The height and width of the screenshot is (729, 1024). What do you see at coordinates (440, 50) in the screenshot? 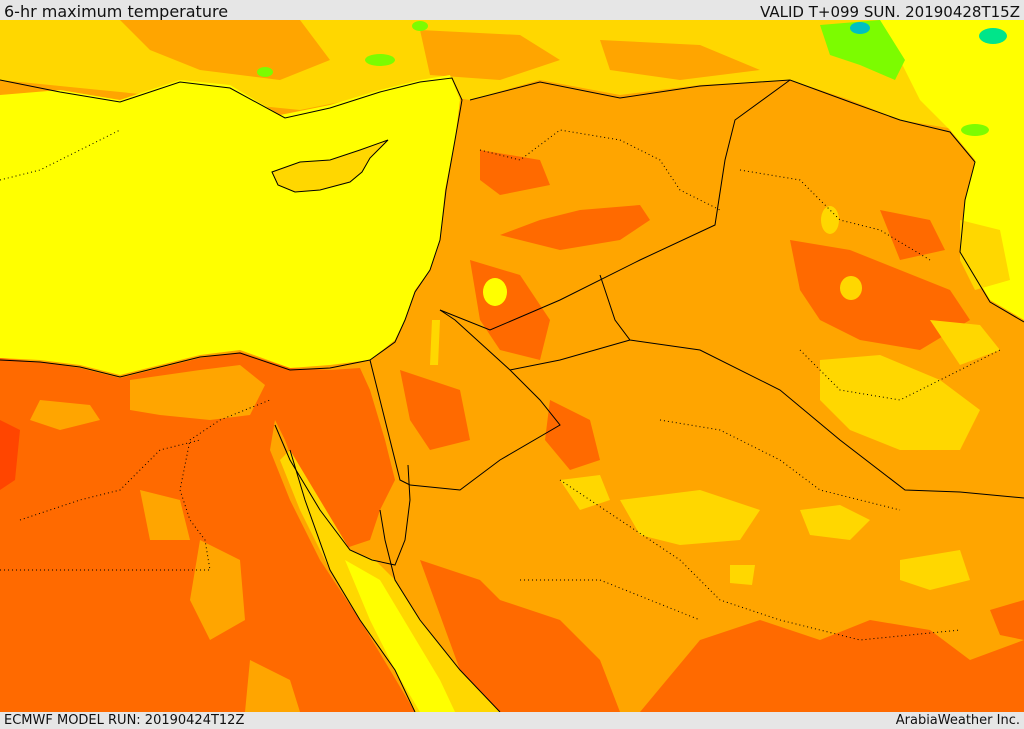
I see `zone-north-orange-patches` at bounding box center [440, 50].